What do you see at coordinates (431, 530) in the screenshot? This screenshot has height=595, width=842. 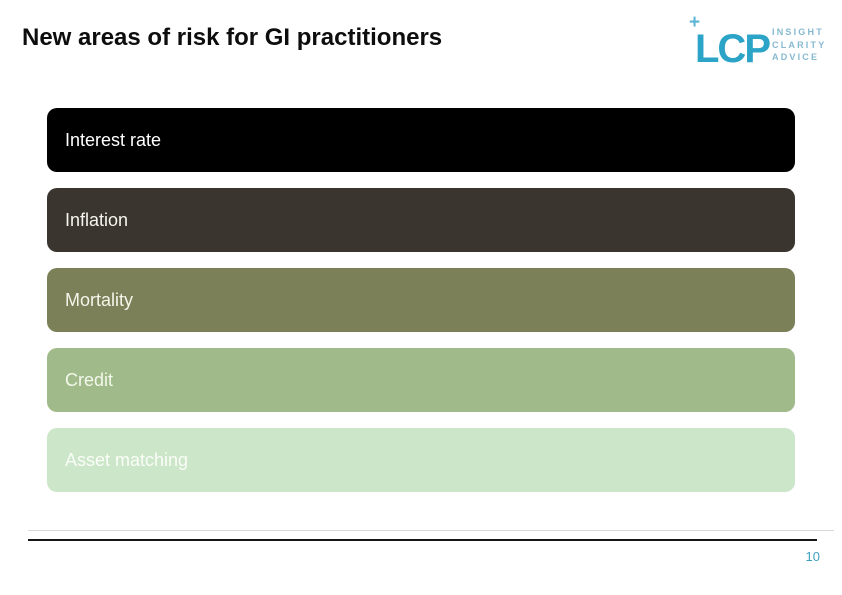 I see `footer-rule-light` at bounding box center [431, 530].